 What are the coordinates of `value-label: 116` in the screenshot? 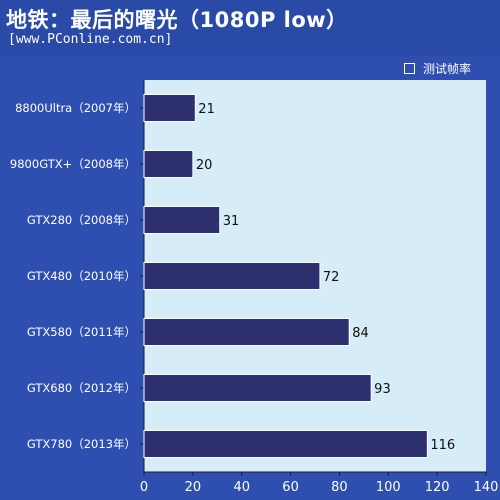 It's located at (442, 445).